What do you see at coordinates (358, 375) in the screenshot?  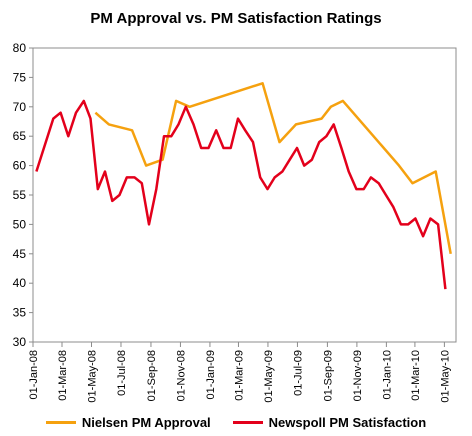 I see `x-tick-label-11: 01-Nov-09` at bounding box center [358, 375].